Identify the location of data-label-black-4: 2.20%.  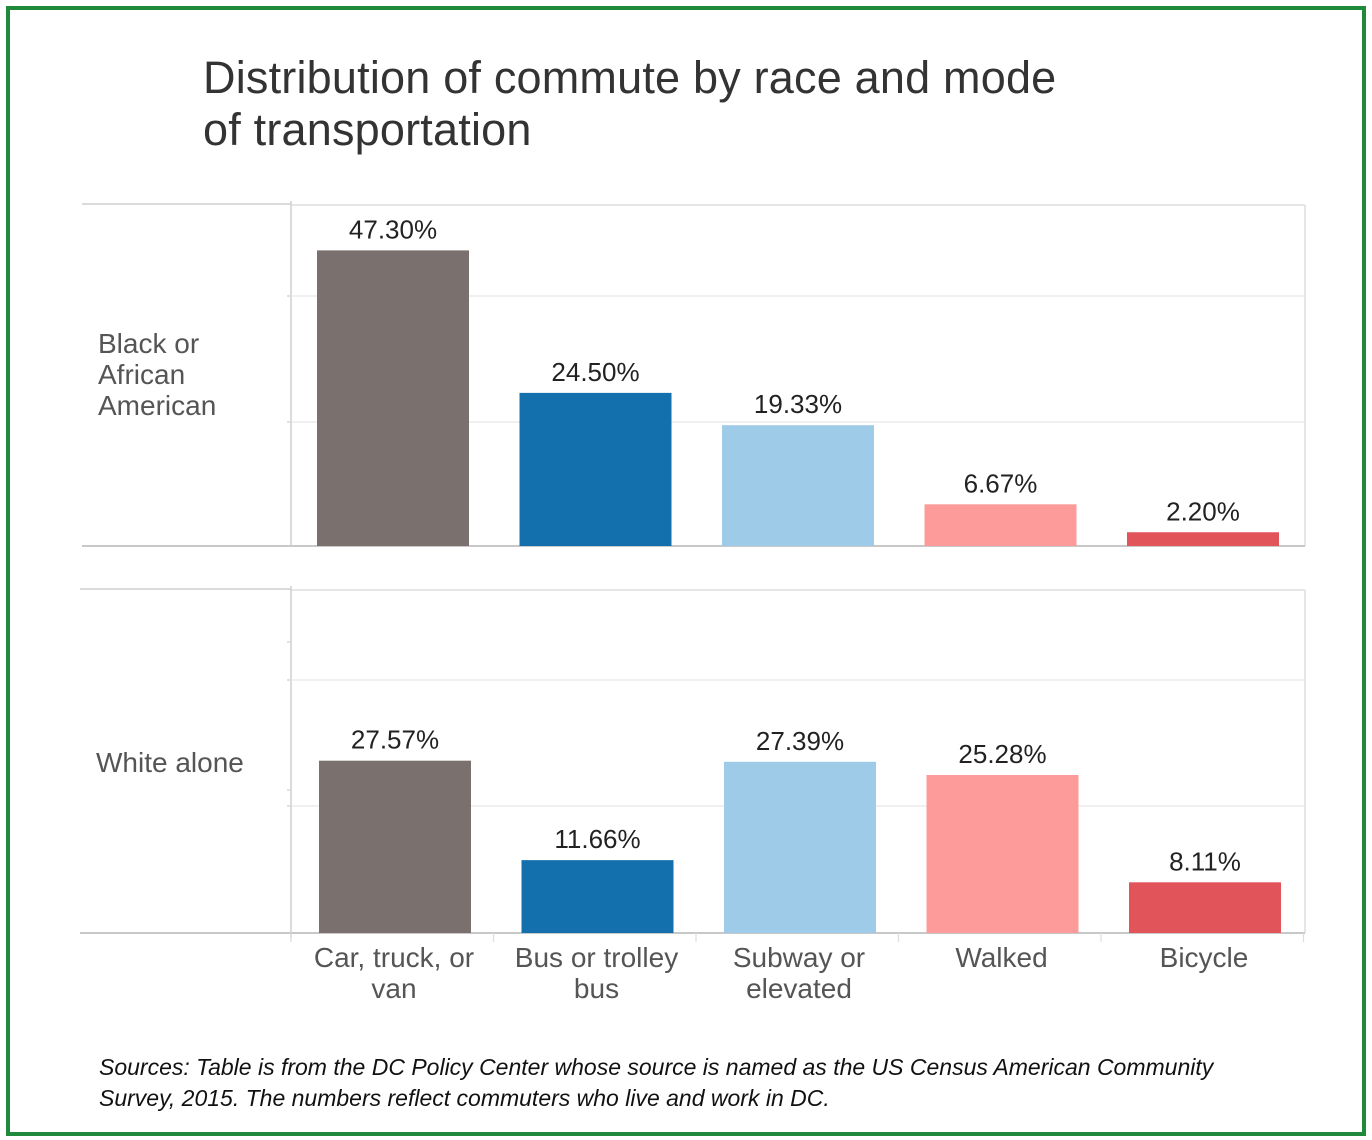
(1203, 511).